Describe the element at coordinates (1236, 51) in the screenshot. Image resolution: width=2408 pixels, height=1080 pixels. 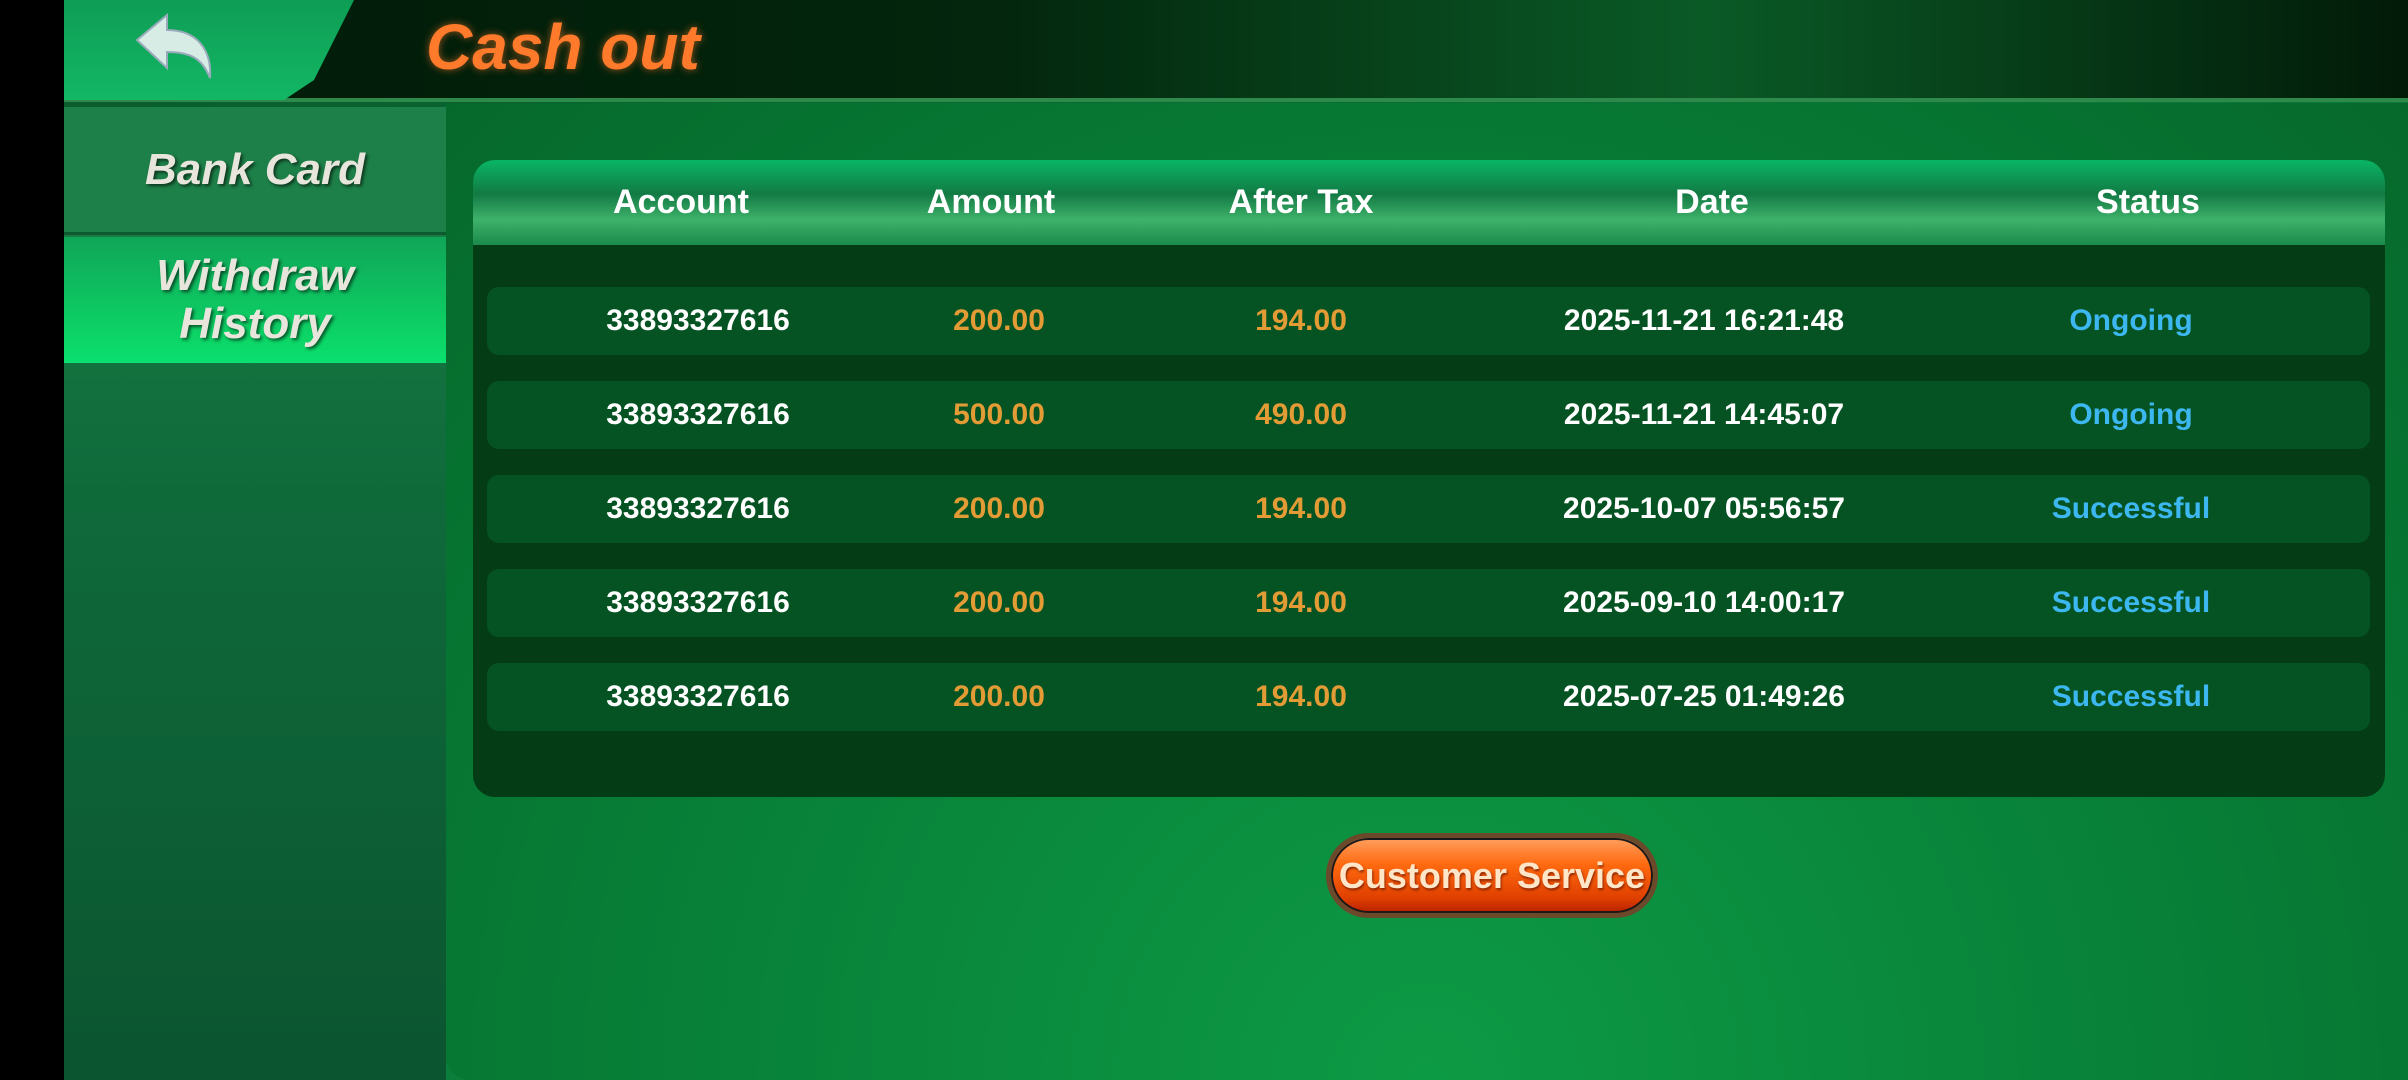
I see `header: Cash out` at that location.